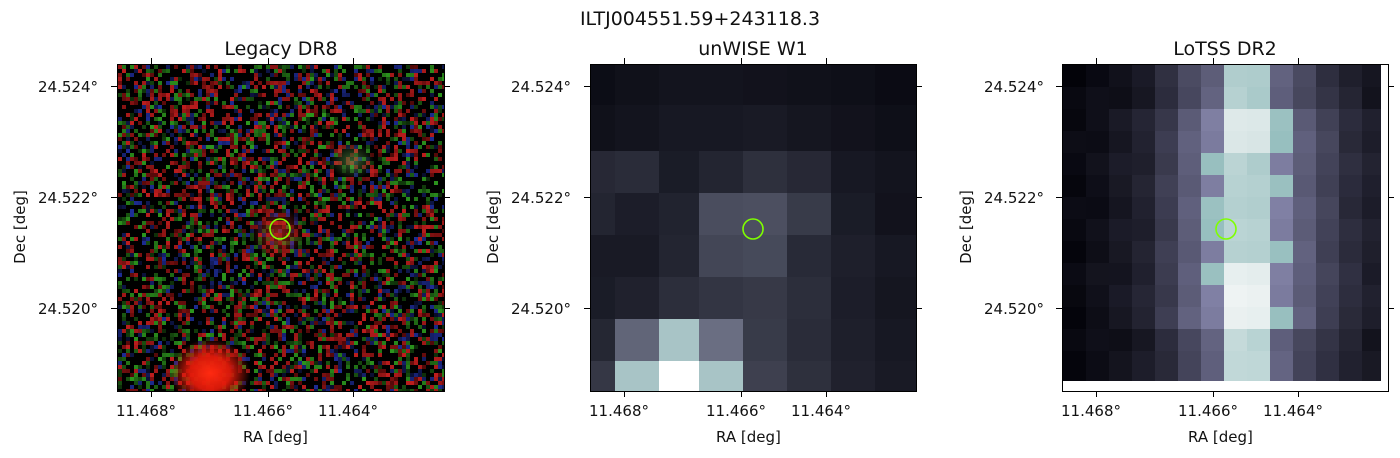  What do you see at coordinates (352, 161) in the screenshot?
I see `faint-source` at bounding box center [352, 161].